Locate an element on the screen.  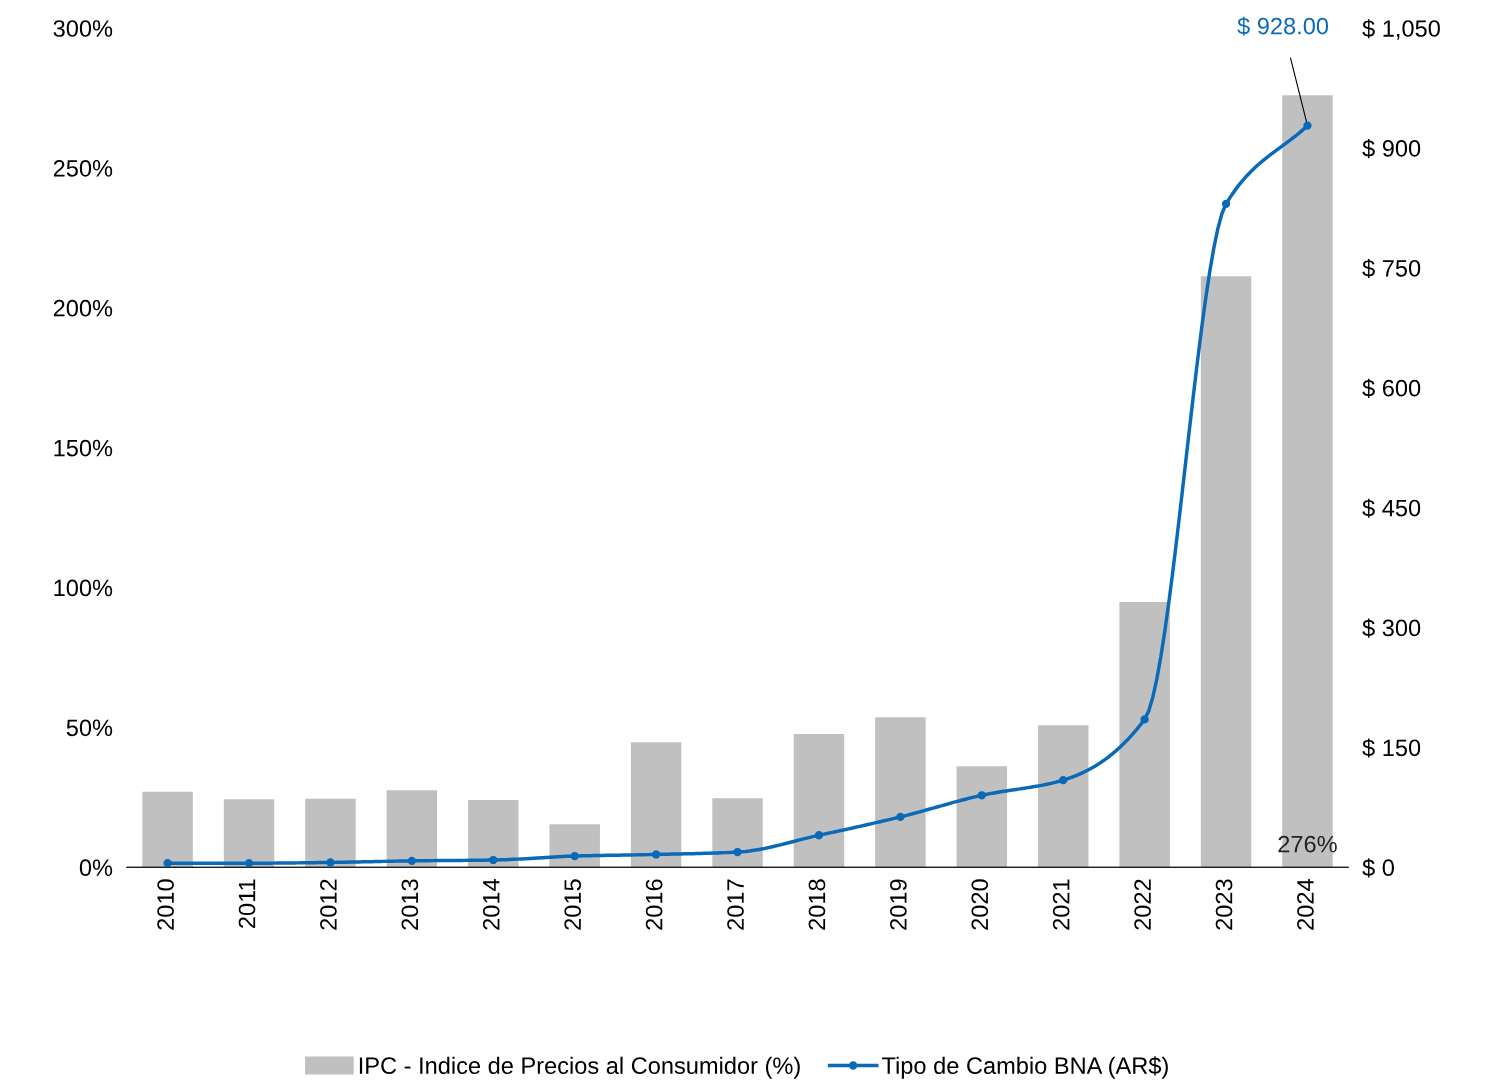
y2-tick-label: $ 900 is located at coordinates (1391, 149).